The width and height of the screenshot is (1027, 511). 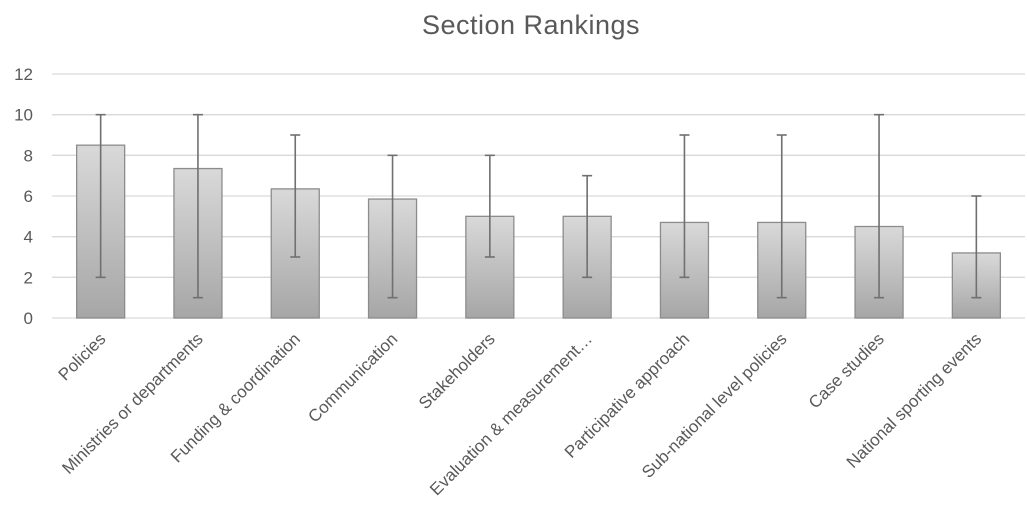 What do you see at coordinates (352, 377) in the screenshot?
I see `x-tick-label: Communication` at bounding box center [352, 377].